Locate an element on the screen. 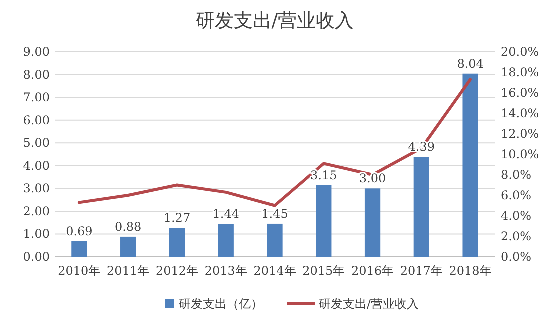 The width and height of the screenshot is (550, 329). data-label: 3.00 is located at coordinates (372, 179).